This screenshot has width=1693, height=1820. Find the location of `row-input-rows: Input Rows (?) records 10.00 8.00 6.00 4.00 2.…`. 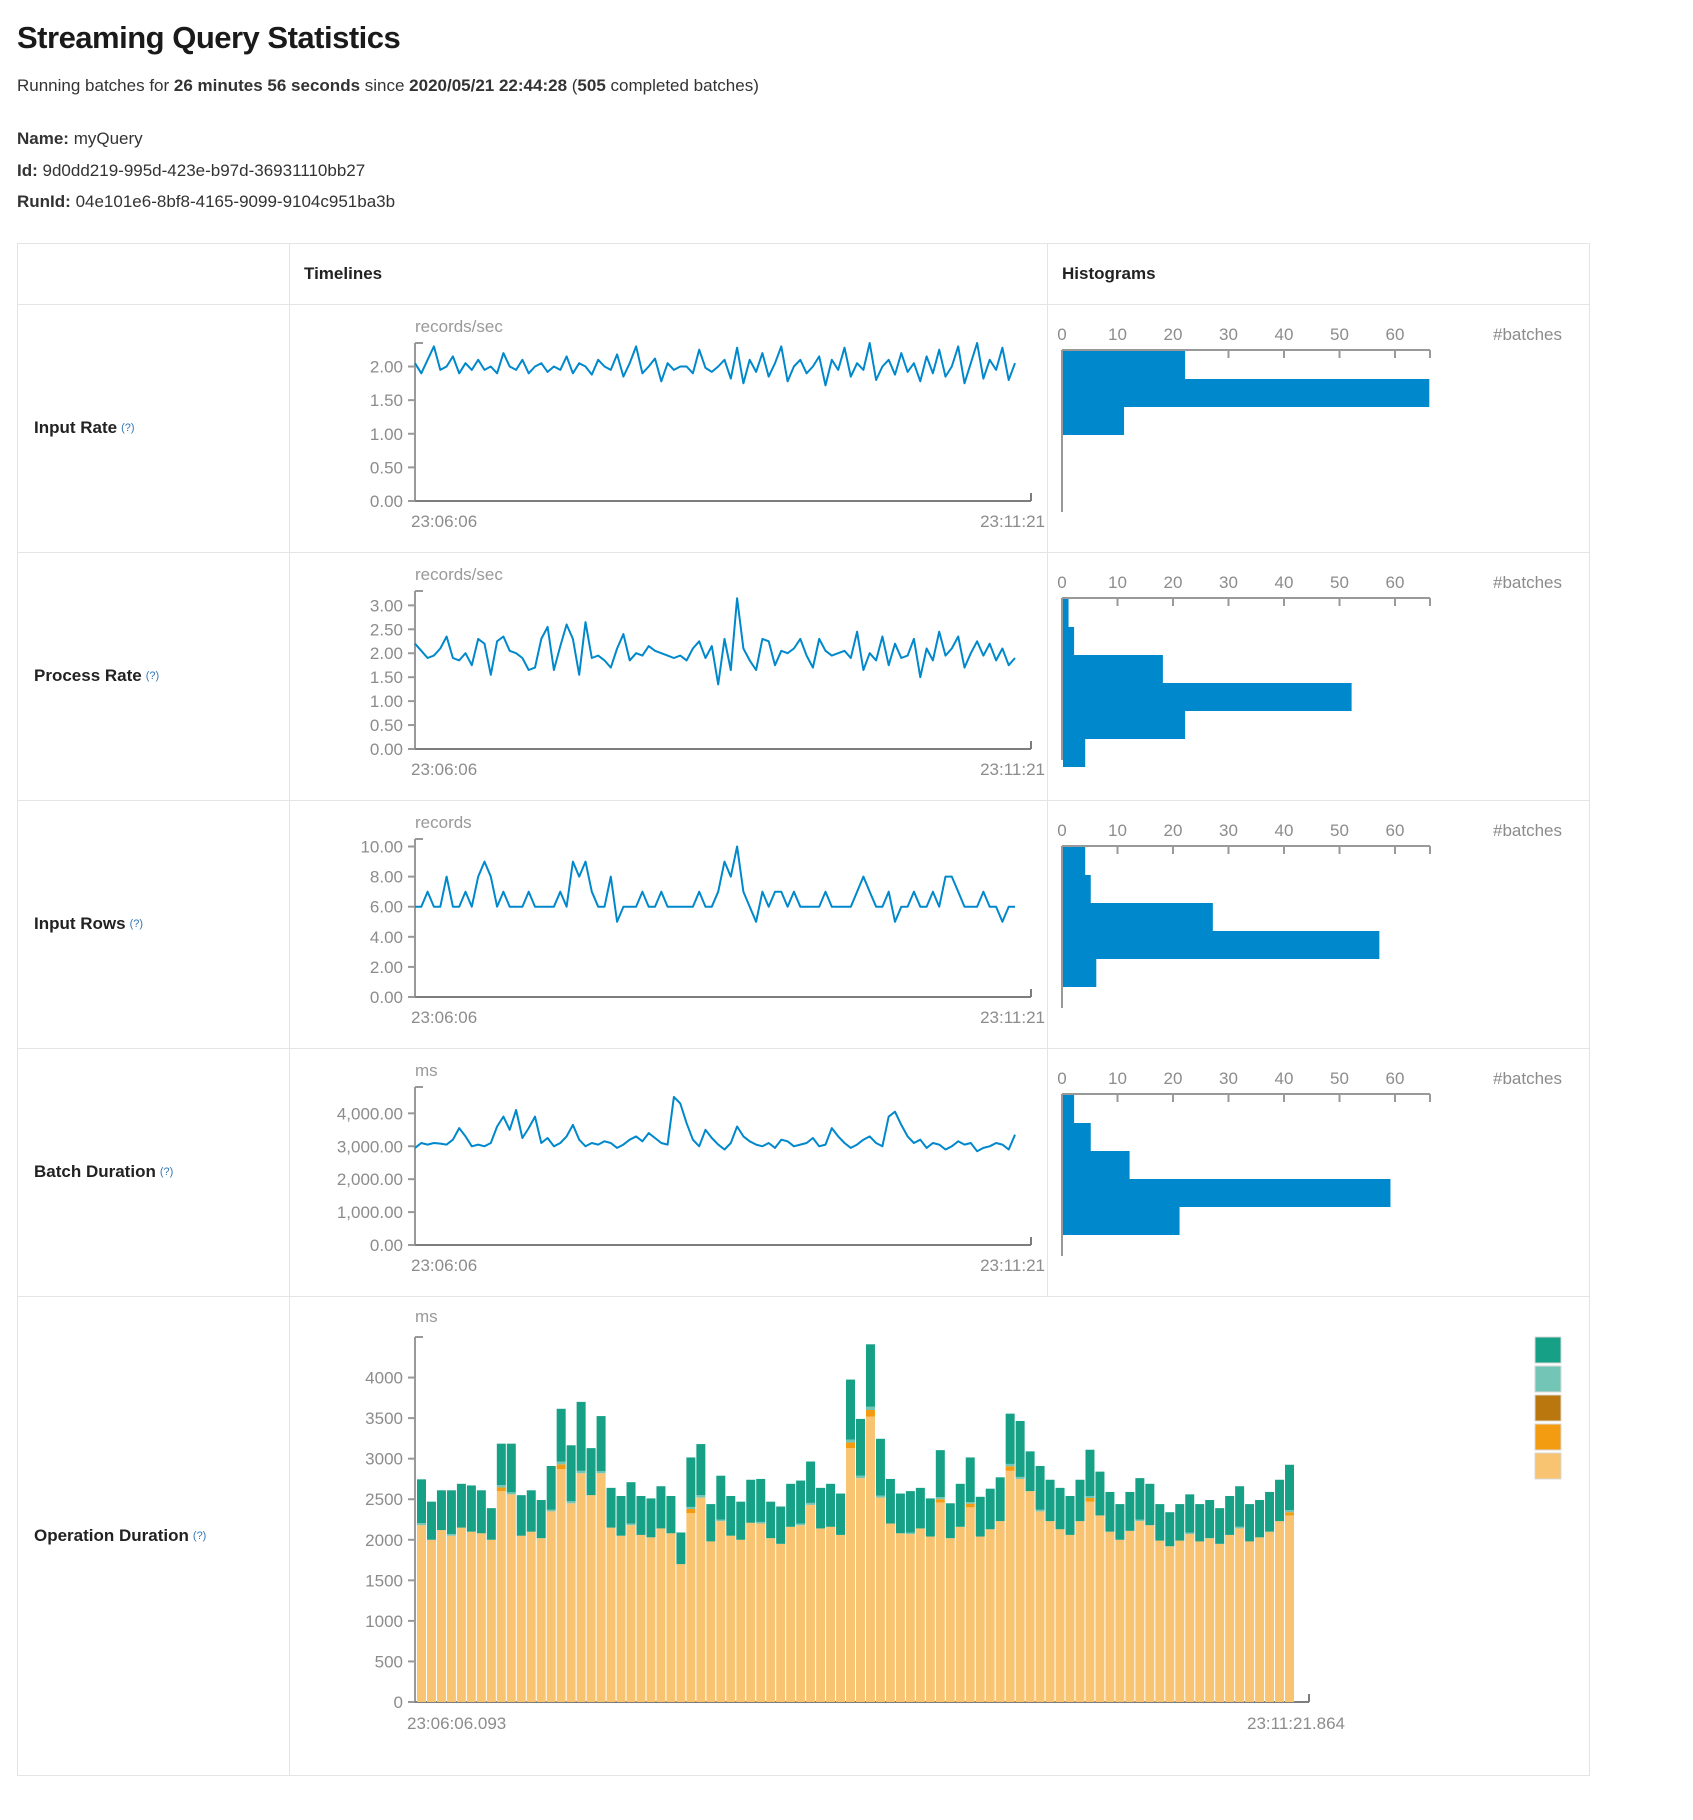

row-input-rows: Input Rows (?) records 10.00 8.00 6.00 4.00 2.… is located at coordinates (803, 924).